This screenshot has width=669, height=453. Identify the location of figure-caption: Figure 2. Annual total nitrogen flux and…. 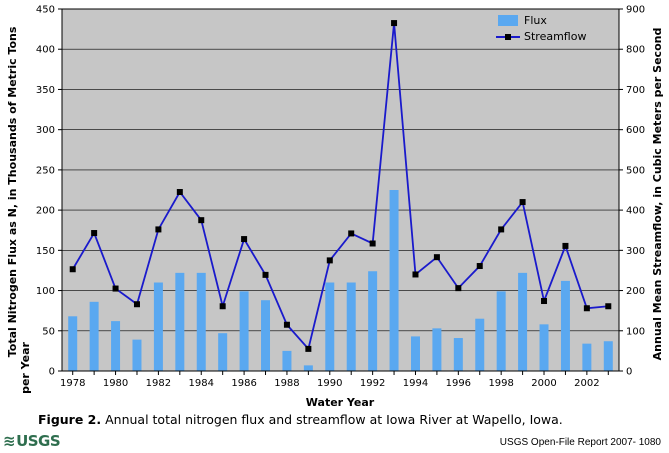
(348, 419).